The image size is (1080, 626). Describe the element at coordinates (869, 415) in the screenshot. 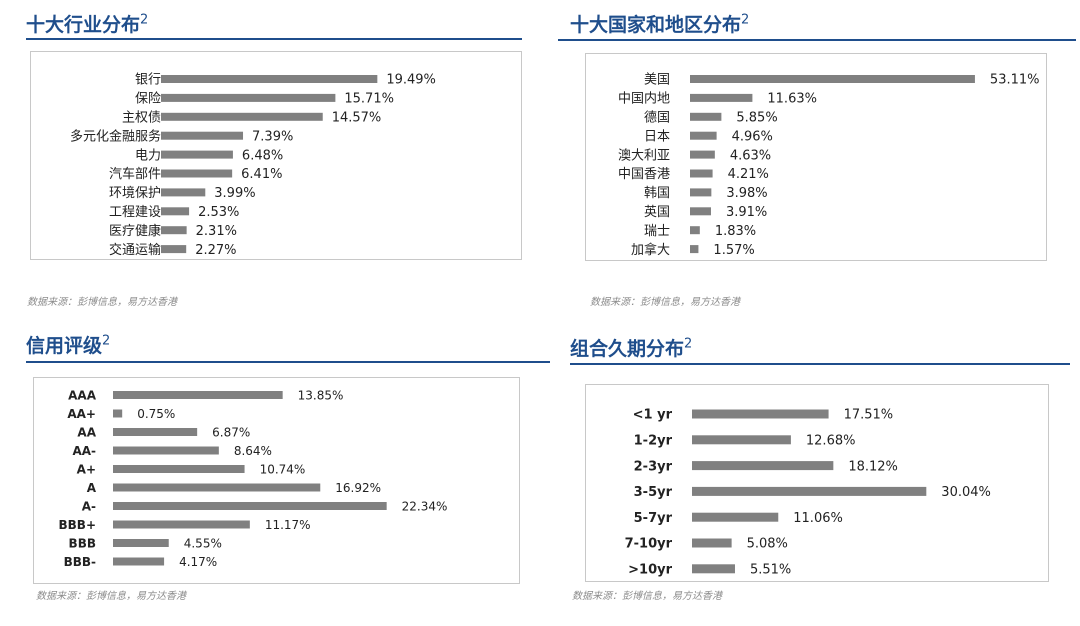

I see `value-label: 17.51%` at that location.